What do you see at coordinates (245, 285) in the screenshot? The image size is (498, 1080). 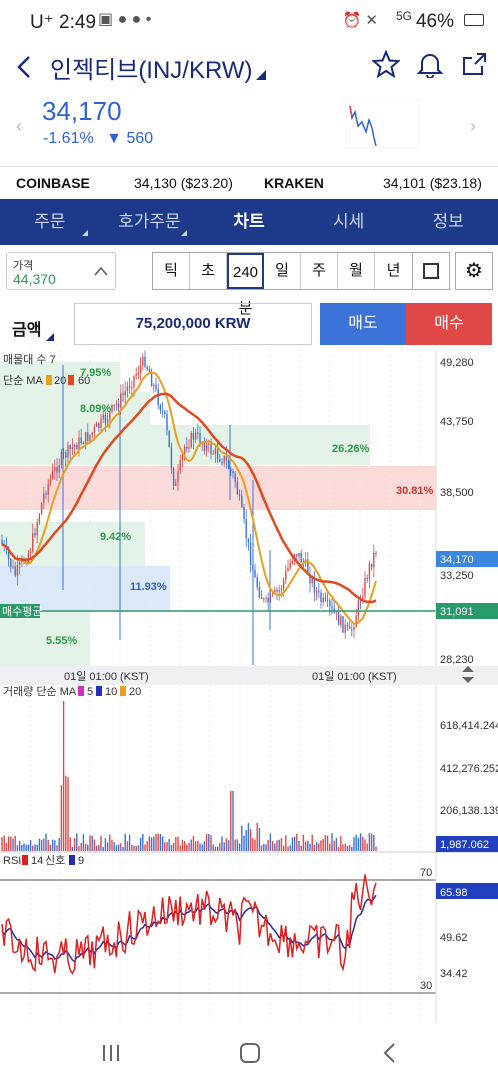 I see `period-240min: 240분` at bounding box center [245, 285].